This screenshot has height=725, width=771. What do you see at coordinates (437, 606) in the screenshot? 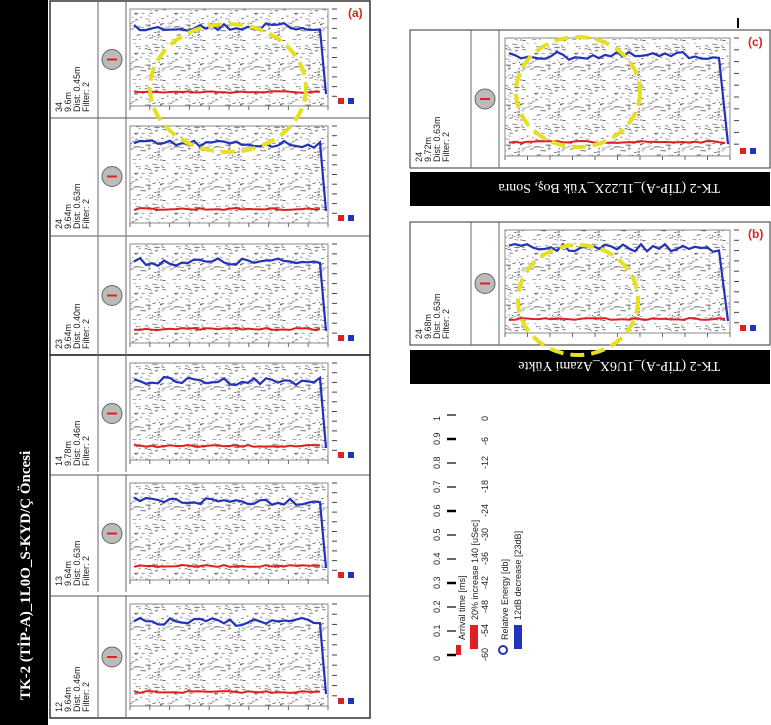
I see `legend-tick-label: 0.2` at bounding box center [437, 606].